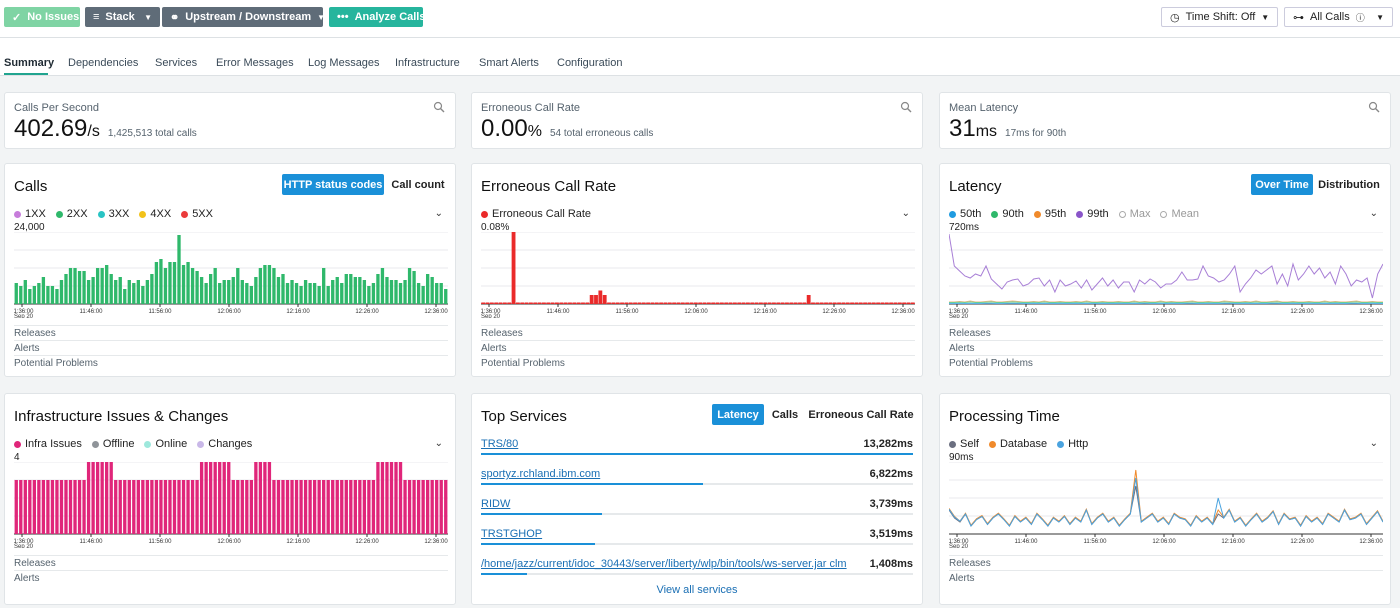 The width and height of the screenshot is (1400, 608). What do you see at coordinates (122, 17) in the screenshot?
I see `stack-dropdown: ≡ Stack ▼` at bounding box center [122, 17].